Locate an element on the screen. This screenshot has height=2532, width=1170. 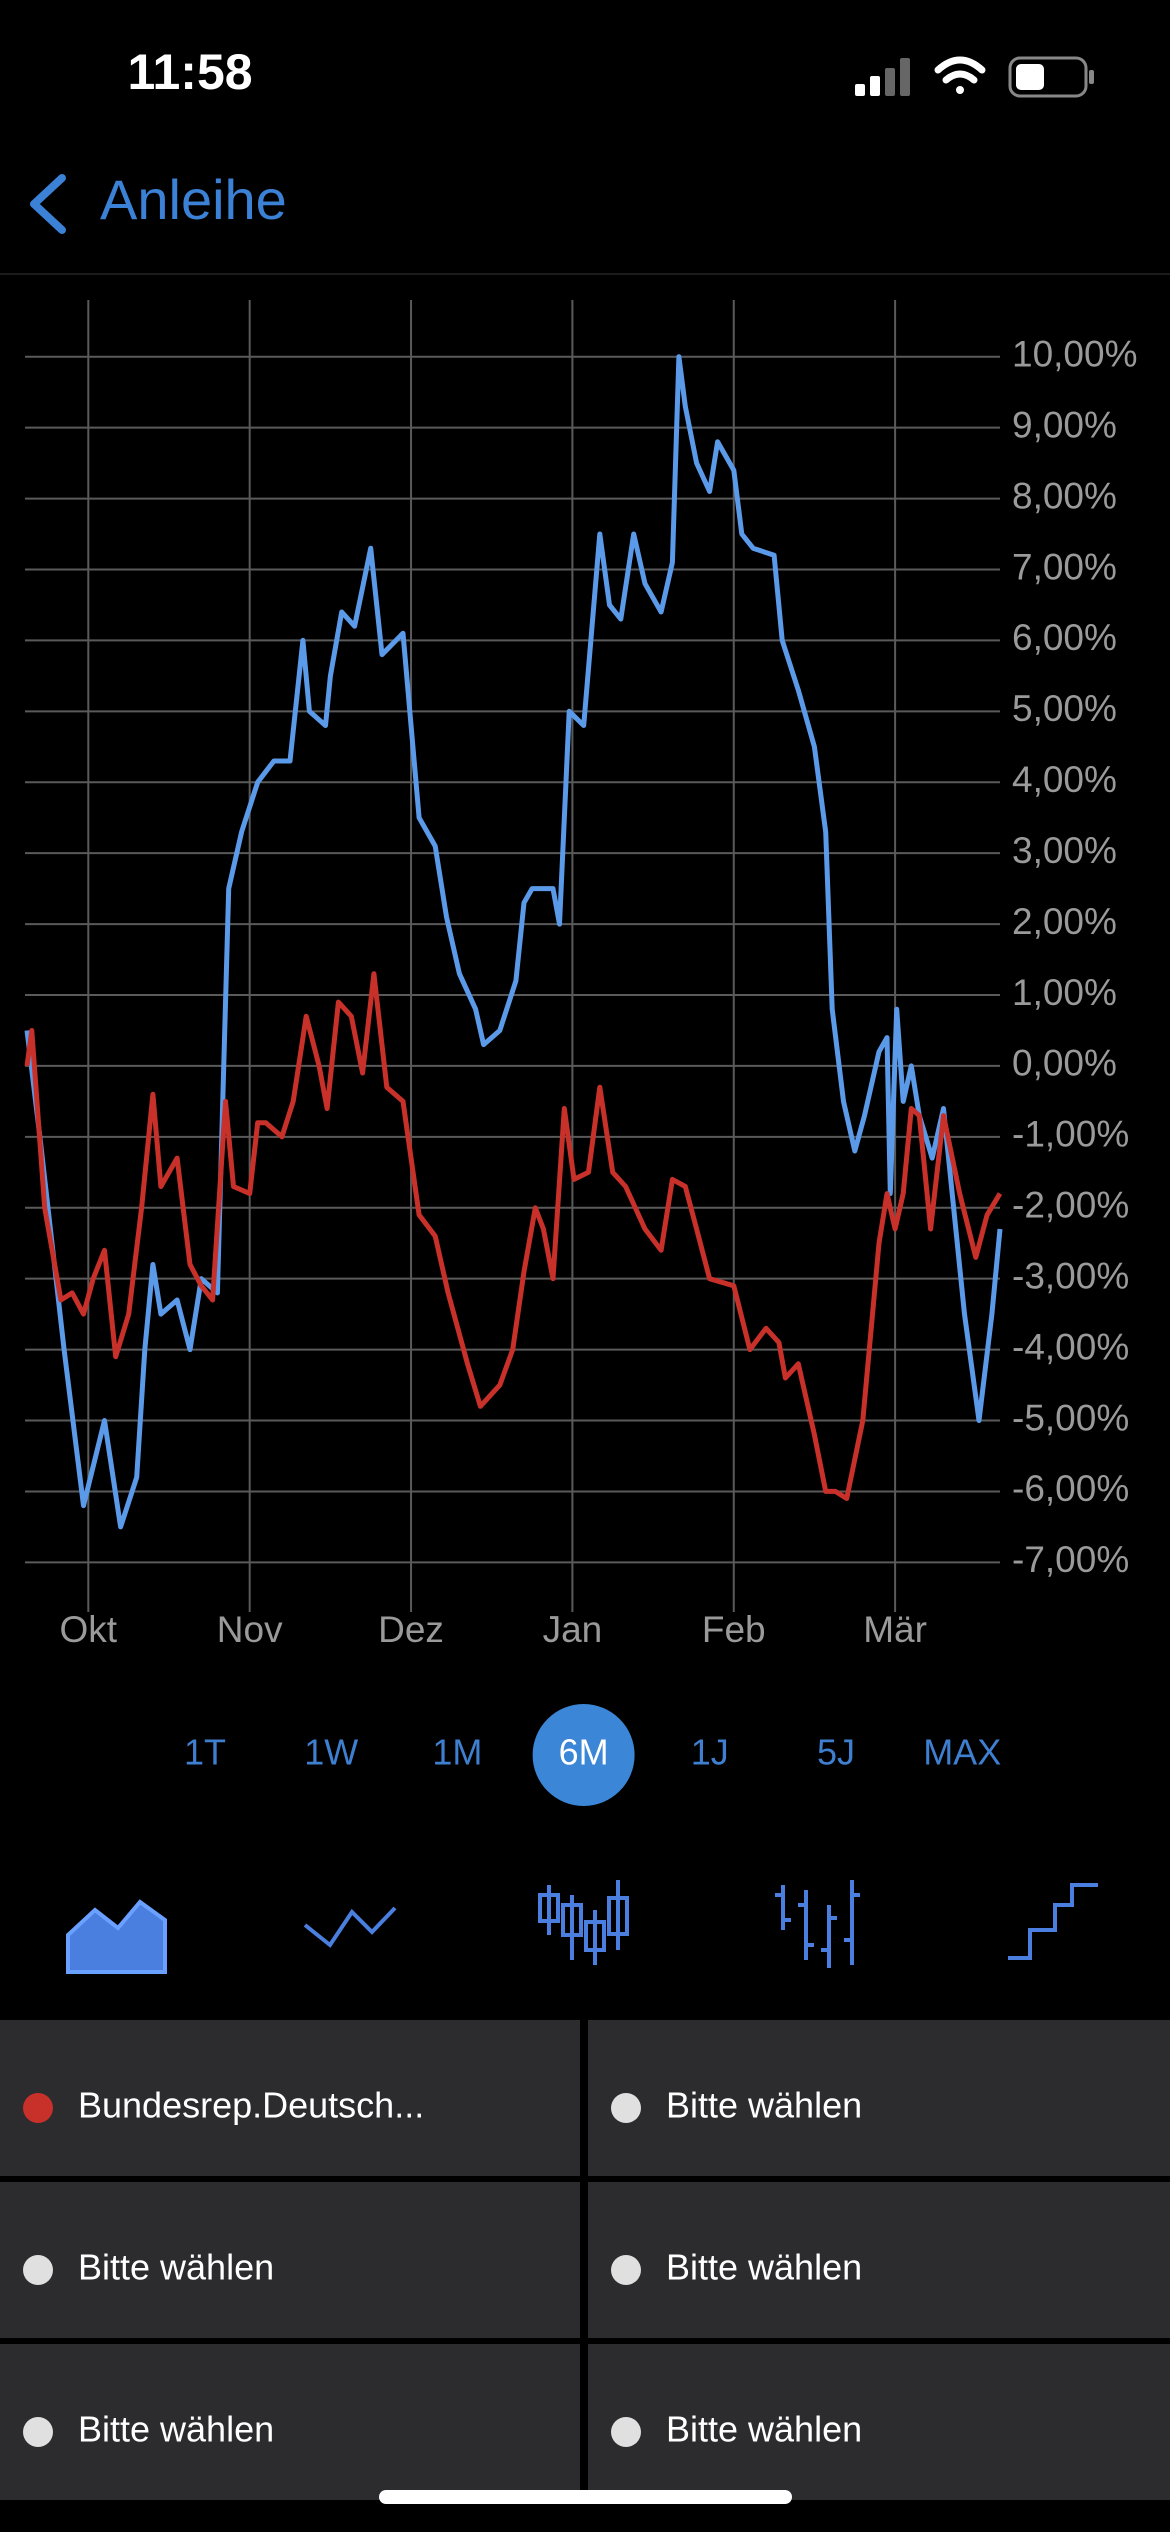
status-time: 11:58 is located at coordinates (189, 72).